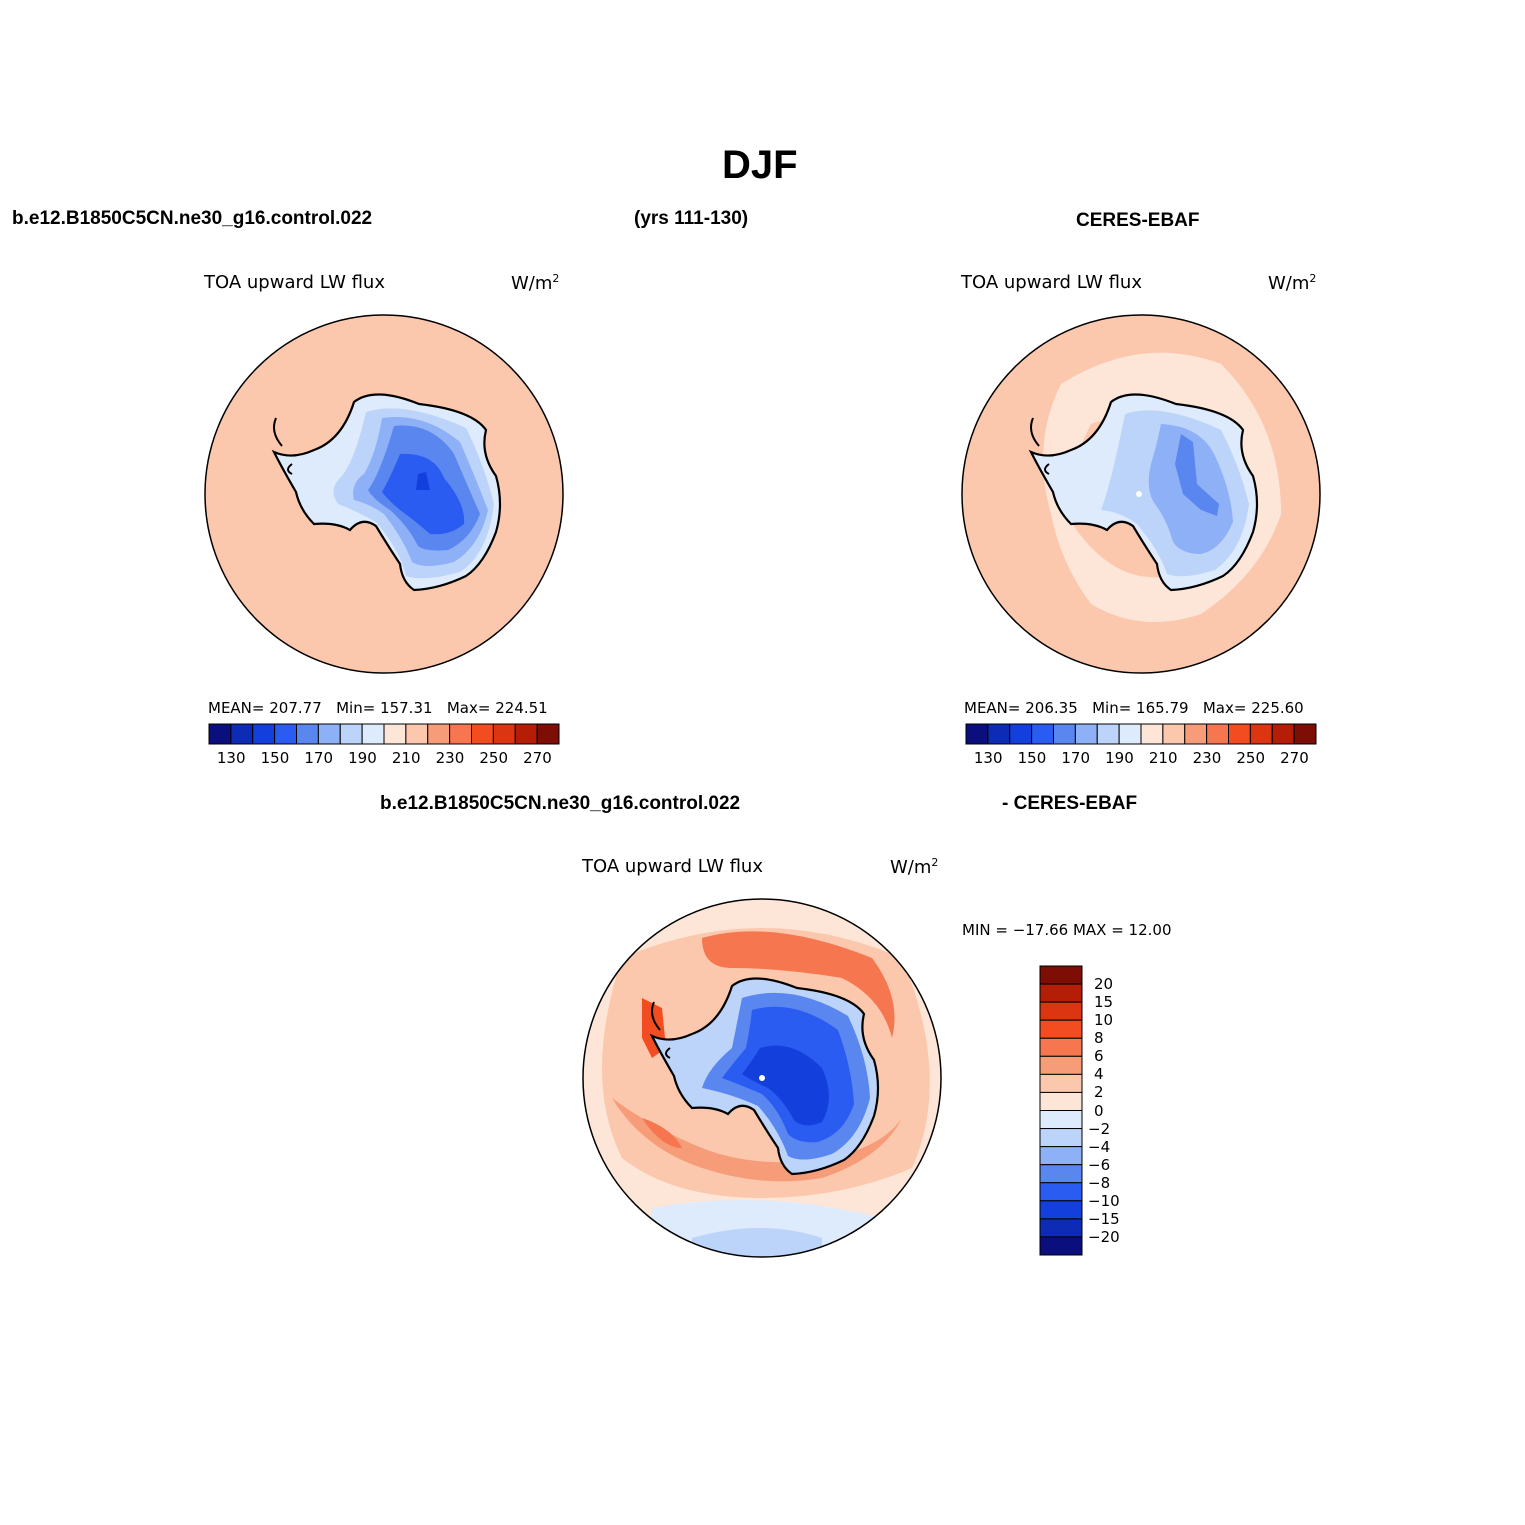 The width and height of the screenshot is (1525, 1525). Describe the element at coordinates (1134, 708) in the screenshot. I see `obs-stats: MEAN= 206.35 Min= 165.79 Max= 225.60` at that location.